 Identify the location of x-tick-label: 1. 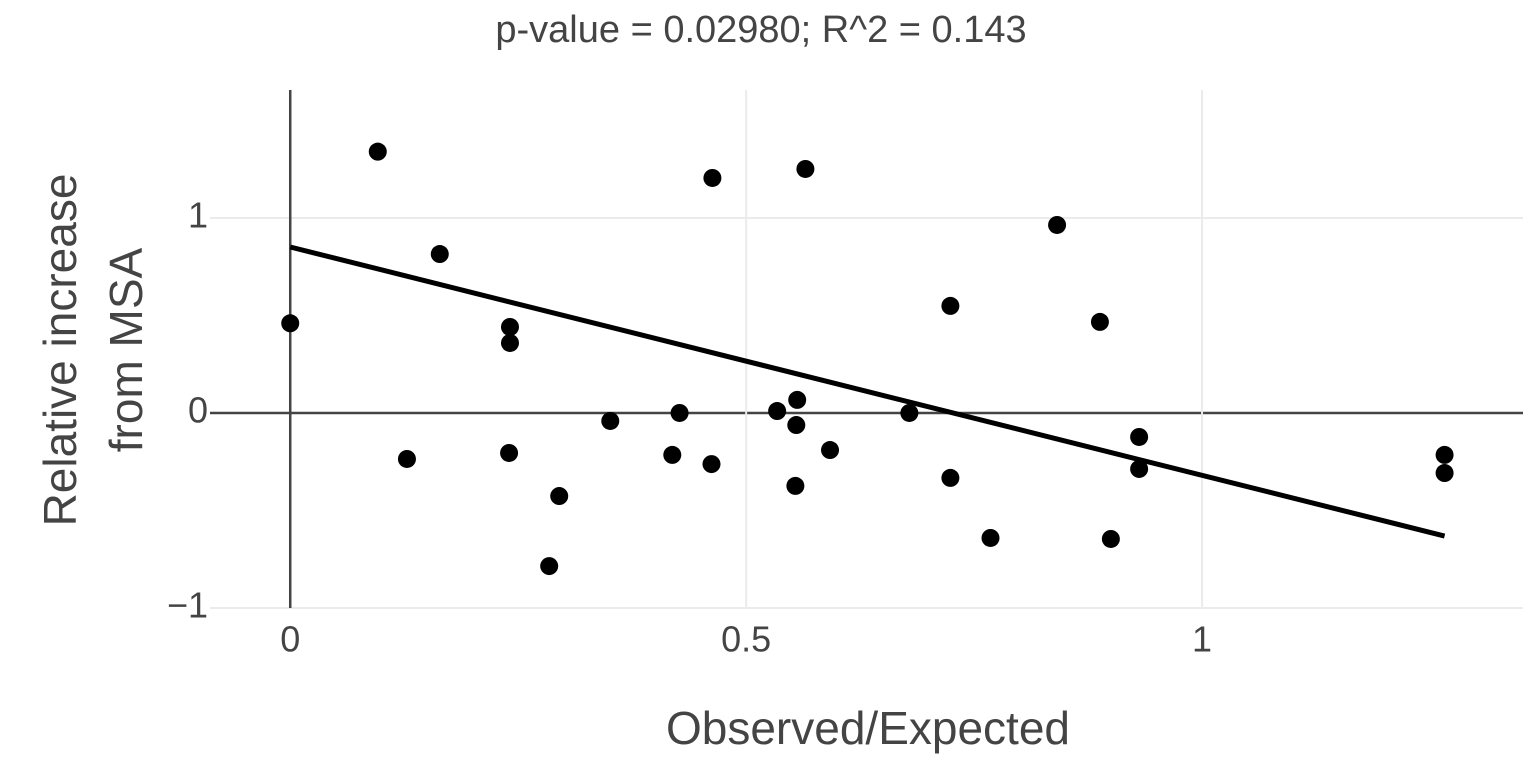
(1202, 639).